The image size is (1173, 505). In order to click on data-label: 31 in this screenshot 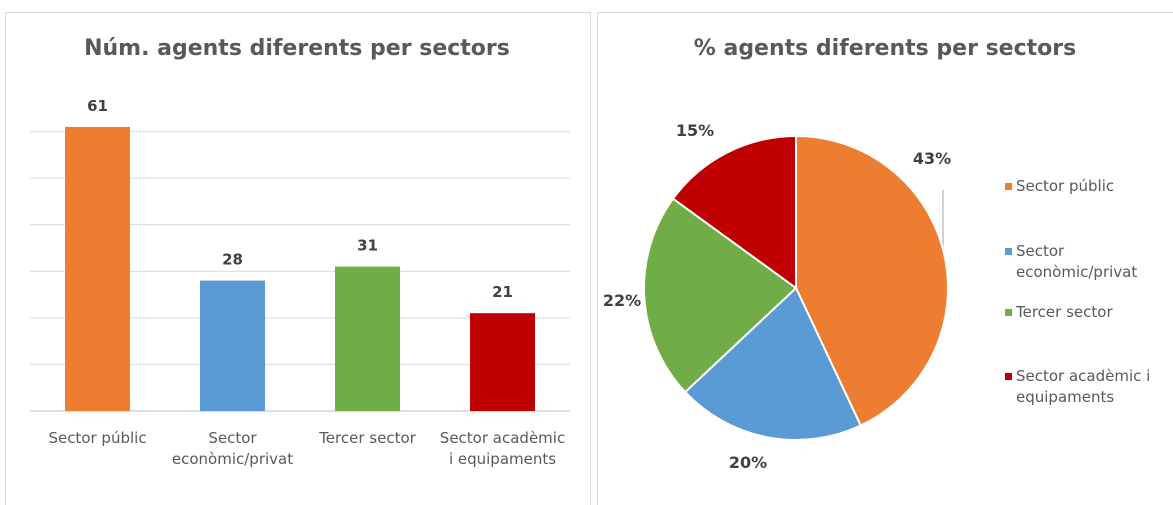, I will do `click(367, 246)`.